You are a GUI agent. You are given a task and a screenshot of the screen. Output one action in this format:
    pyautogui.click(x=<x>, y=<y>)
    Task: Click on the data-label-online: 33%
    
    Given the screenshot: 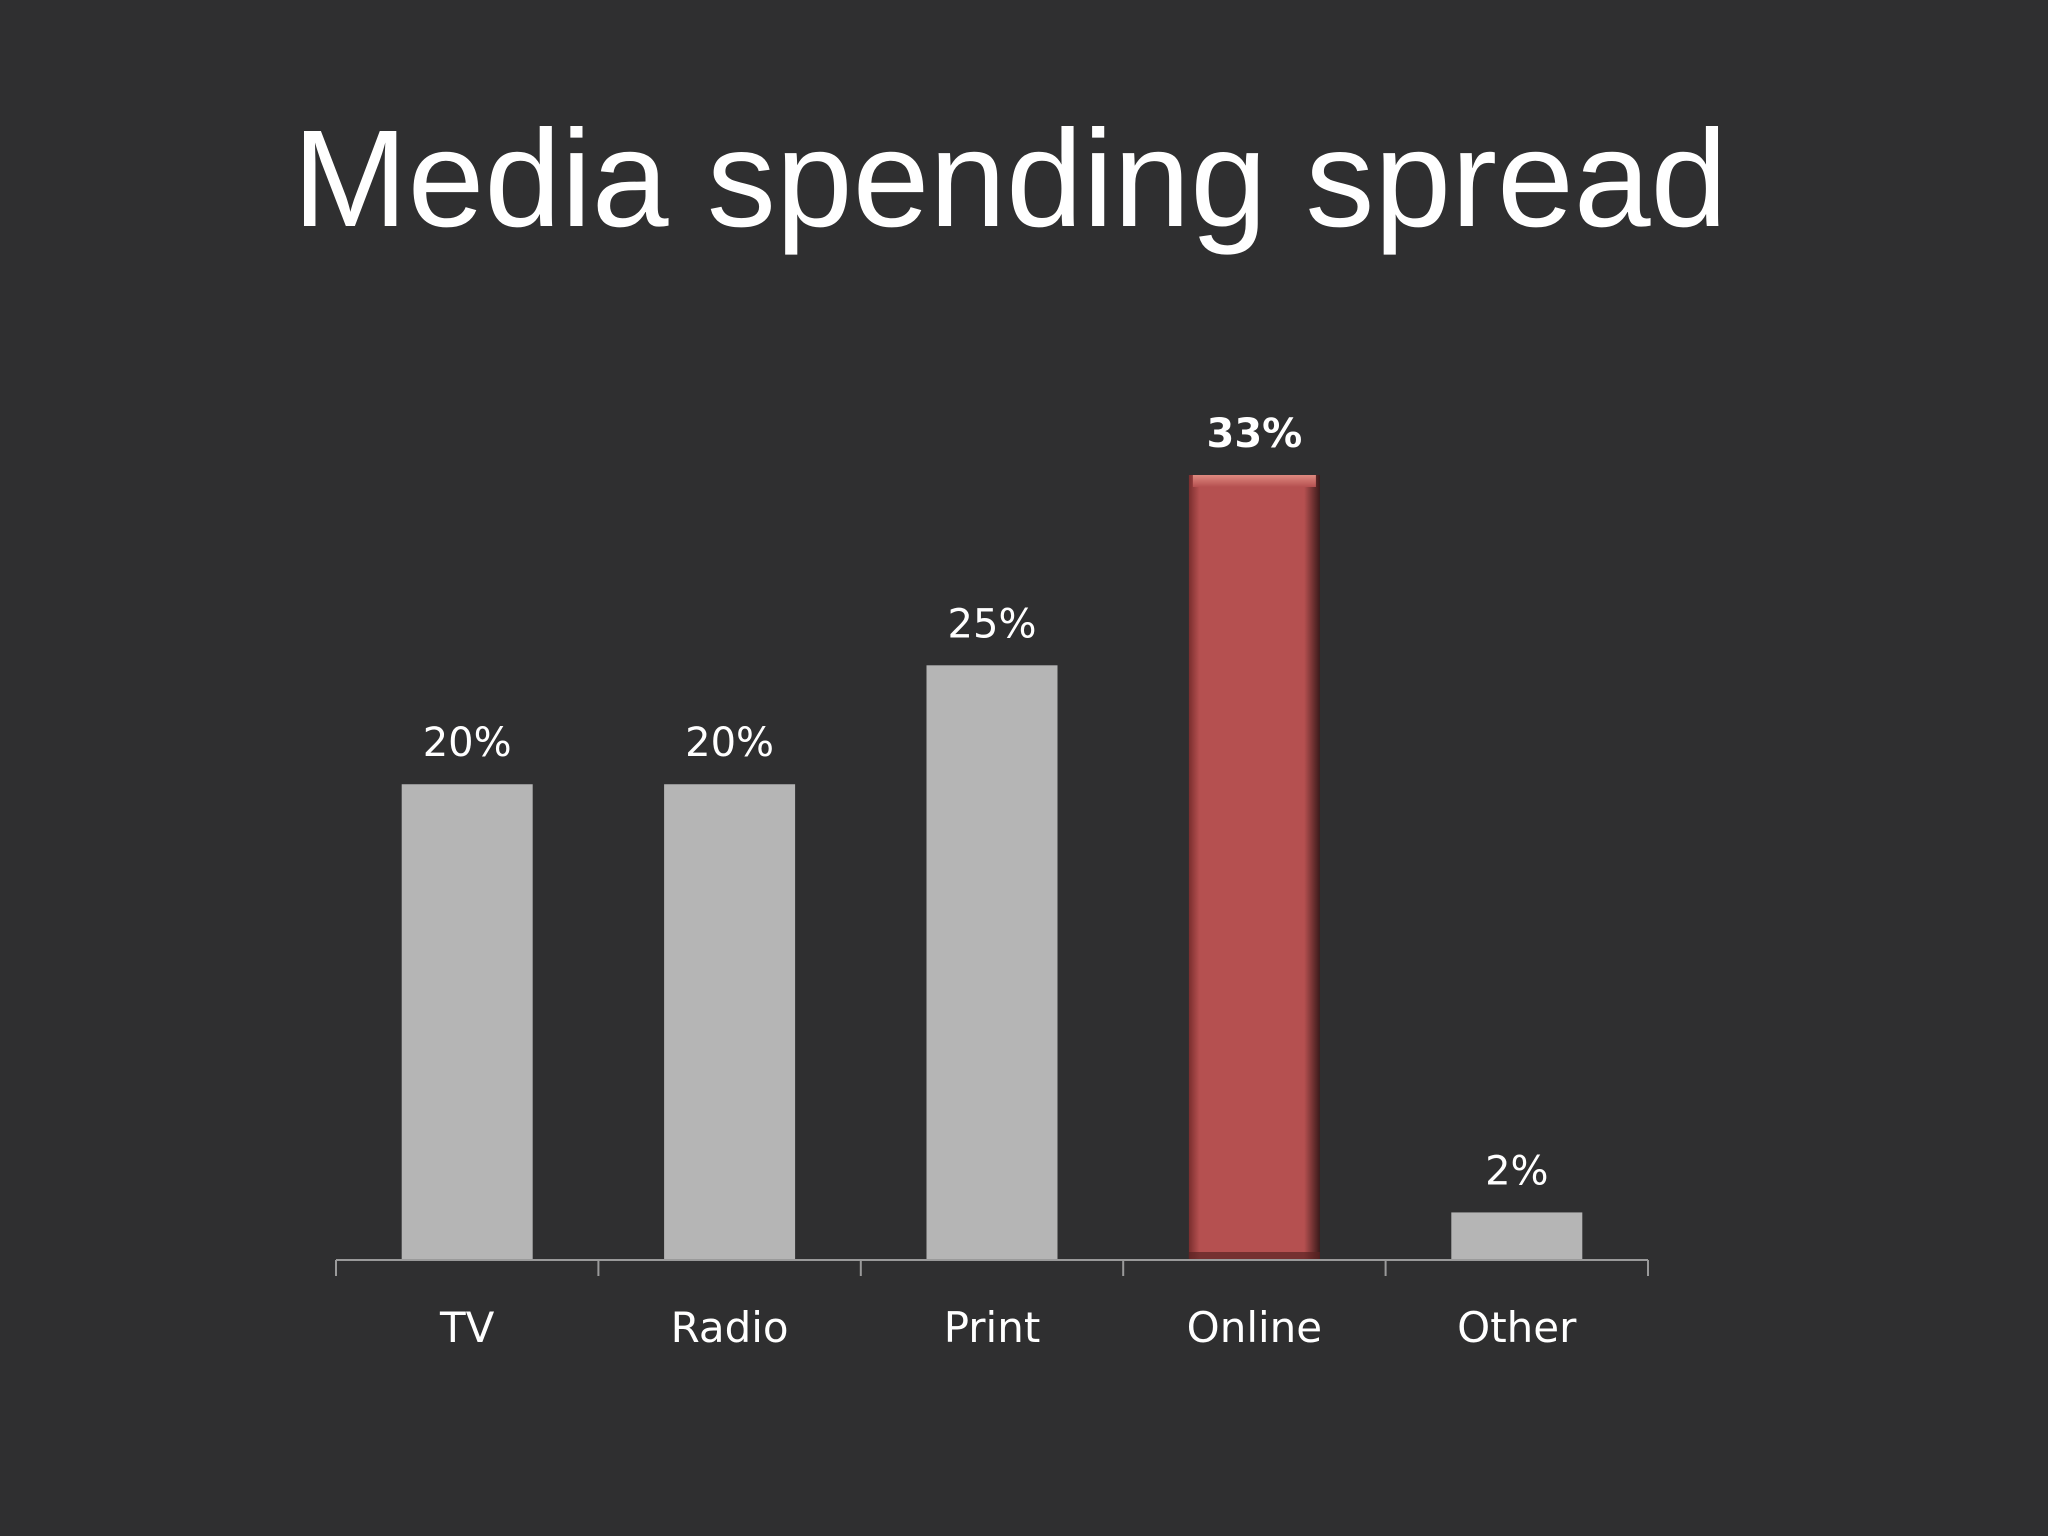 What is the action you would take?
    pyautogui.click(x=1255, y=434)
    